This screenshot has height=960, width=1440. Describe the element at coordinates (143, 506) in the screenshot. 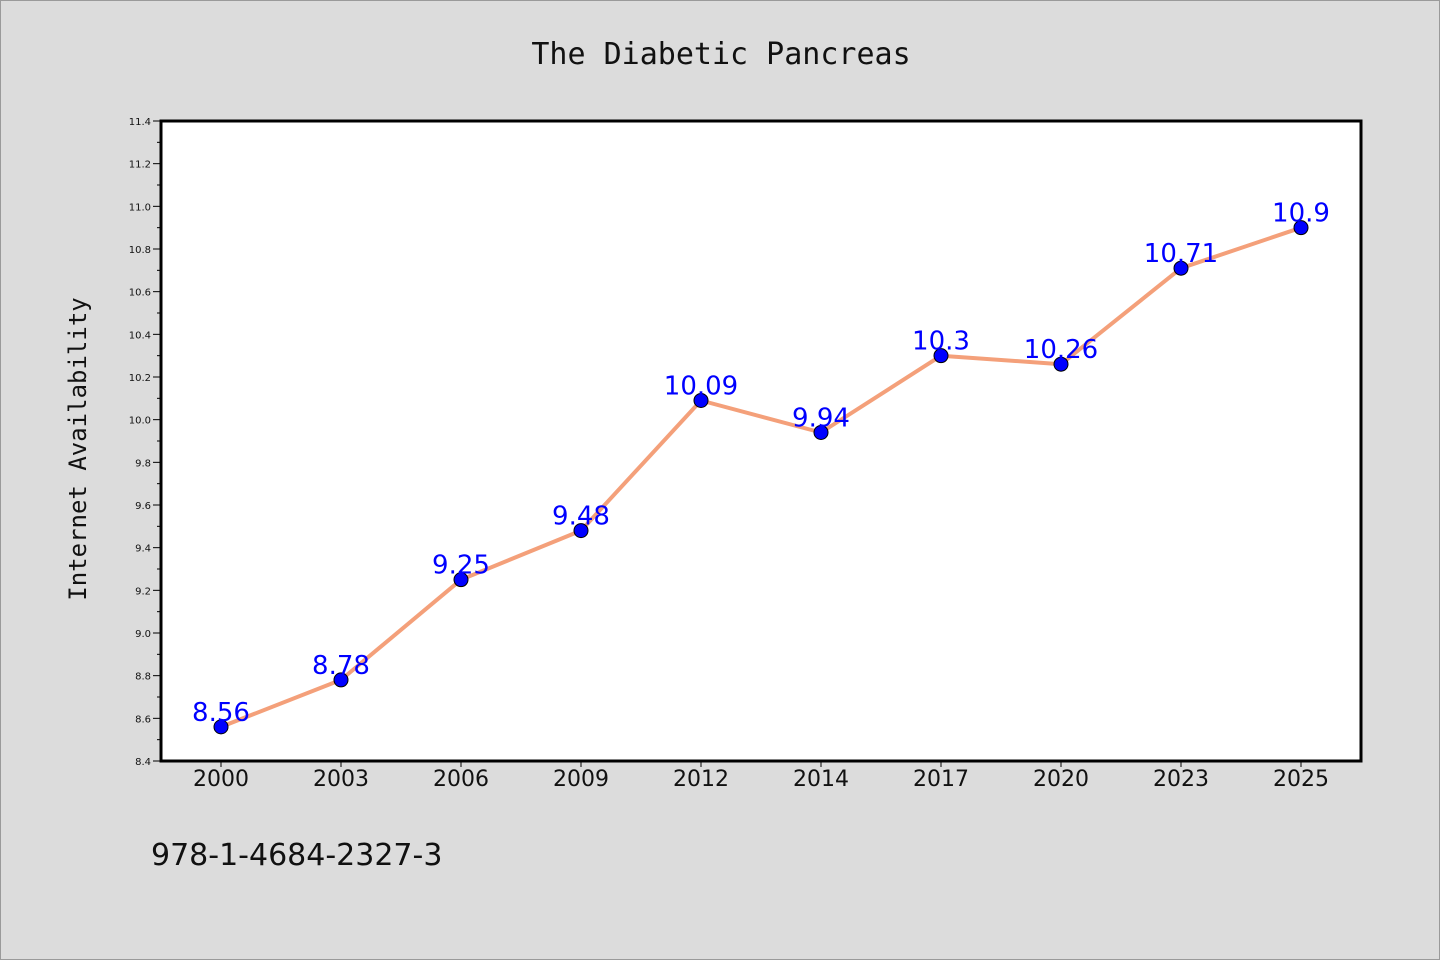

I see `y-tick-label: 9.6` at that location.